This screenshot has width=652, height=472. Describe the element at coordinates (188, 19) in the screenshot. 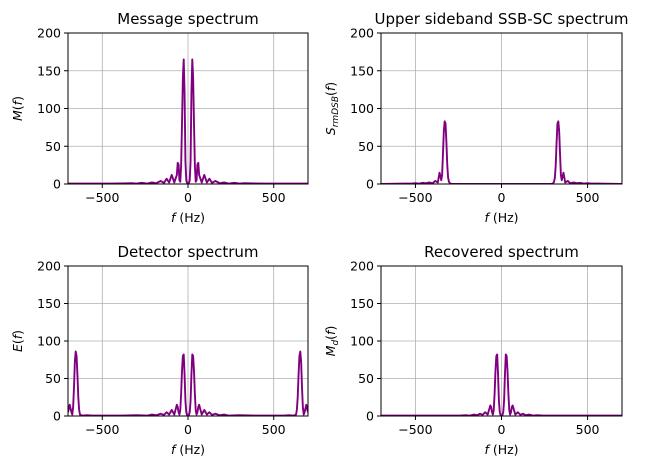

I see `subplot-title: Message spectrum` at that location.